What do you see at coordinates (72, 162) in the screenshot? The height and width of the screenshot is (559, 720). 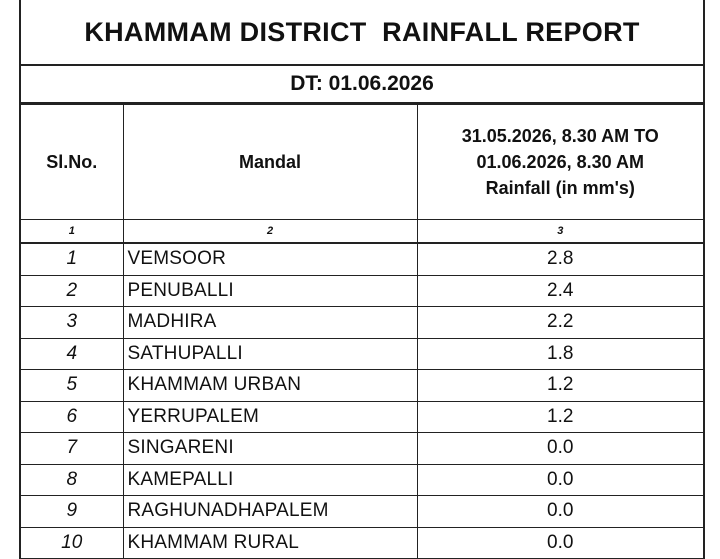 I see `header-slno: Sl.No.` at bounding box center [72, 162].